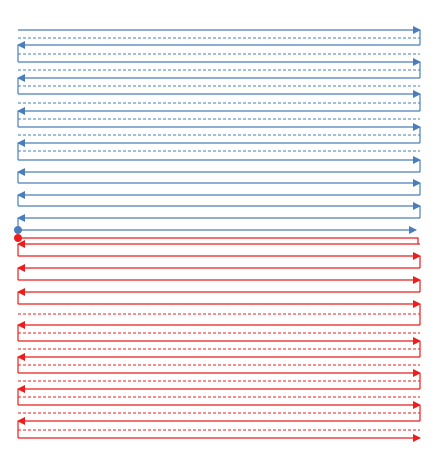 This screenshot has height=466, width=439. I want to click on red-start-line, so click(218, 240).